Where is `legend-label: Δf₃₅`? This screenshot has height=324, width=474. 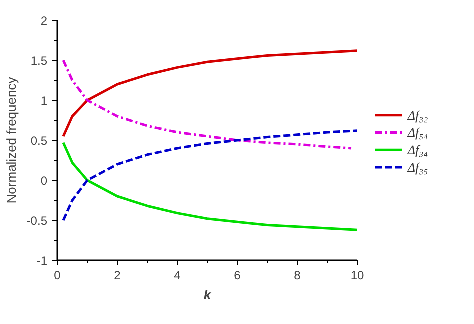 legend-label: Δf₃₅ is located at coordinates (417, 167).